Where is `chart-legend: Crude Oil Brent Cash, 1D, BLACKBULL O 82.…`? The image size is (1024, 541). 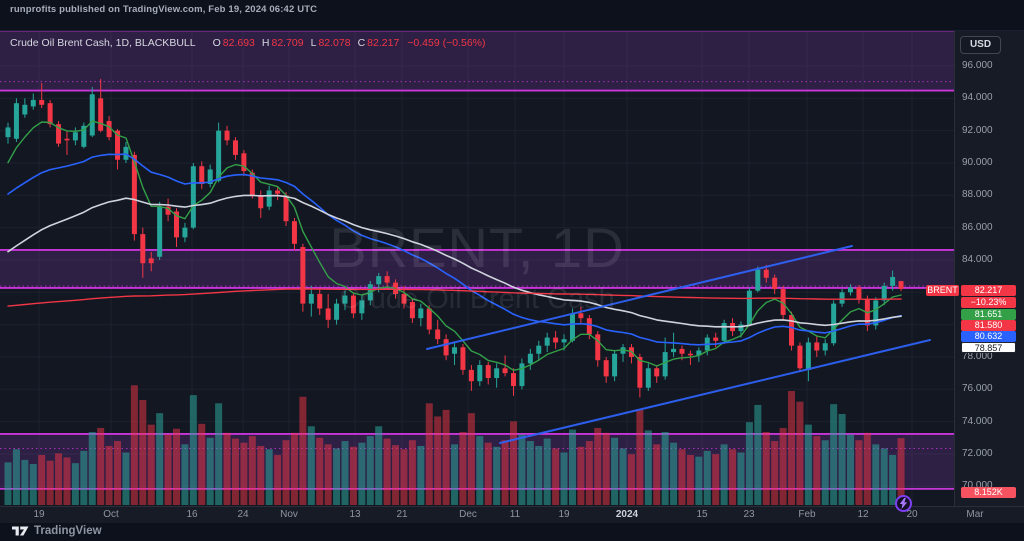
chart-legend: Crude Oil Brent Cash, 1D, BLACKBULL O 82.… is located at coordinates (248, 43).